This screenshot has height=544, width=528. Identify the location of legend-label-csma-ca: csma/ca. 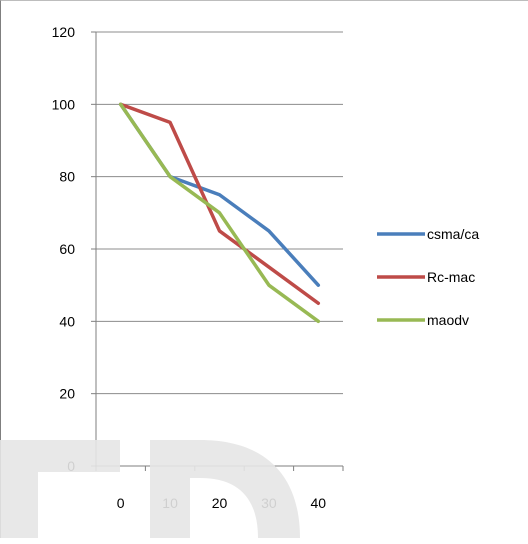
(453, 234).